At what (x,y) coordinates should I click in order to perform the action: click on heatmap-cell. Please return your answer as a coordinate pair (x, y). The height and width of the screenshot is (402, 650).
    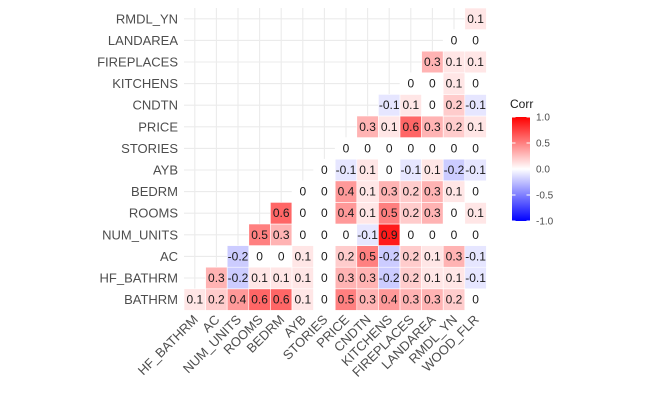
    Looking at the image, I should click on (475, 18).